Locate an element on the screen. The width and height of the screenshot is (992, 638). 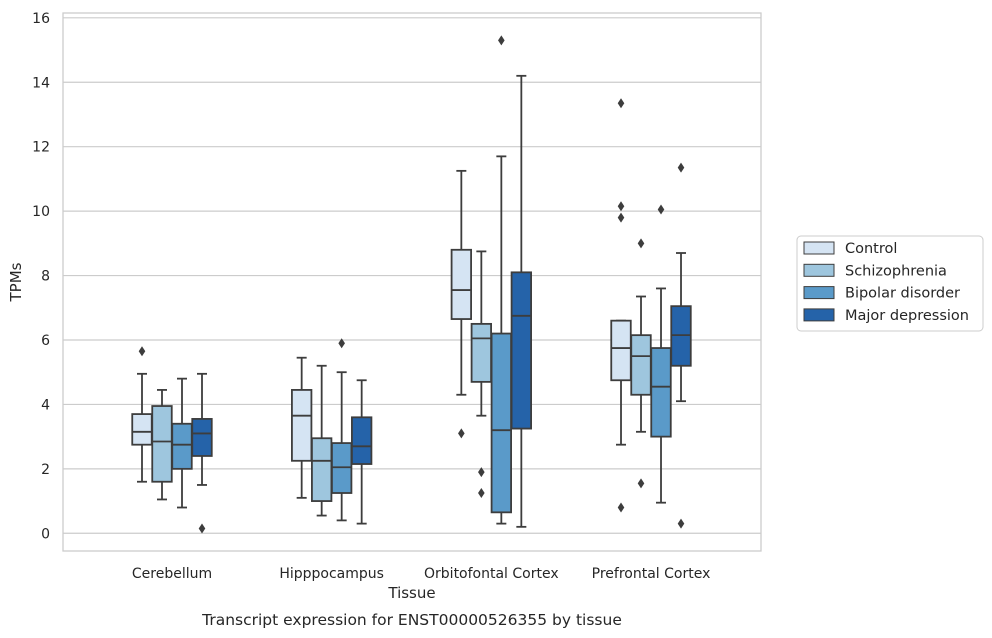
legend-label: Schizophrenia is located at coordinates (896, 271).